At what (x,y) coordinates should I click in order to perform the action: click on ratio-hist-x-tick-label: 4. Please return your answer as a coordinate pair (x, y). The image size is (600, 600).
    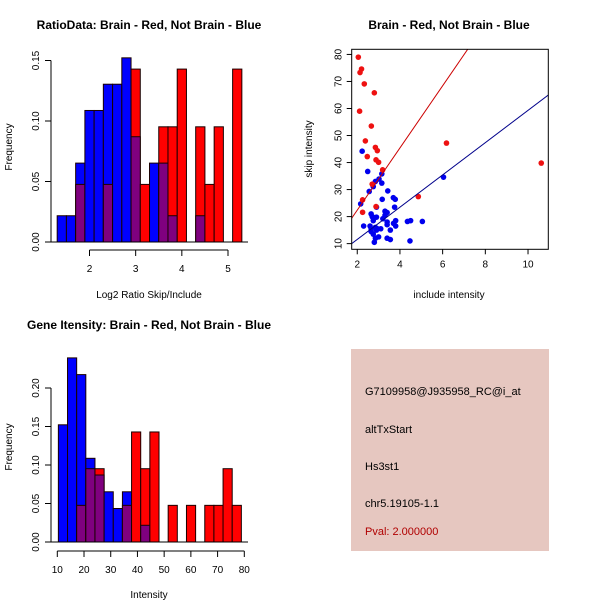
    Looking at the image, I should click on (182, 269).